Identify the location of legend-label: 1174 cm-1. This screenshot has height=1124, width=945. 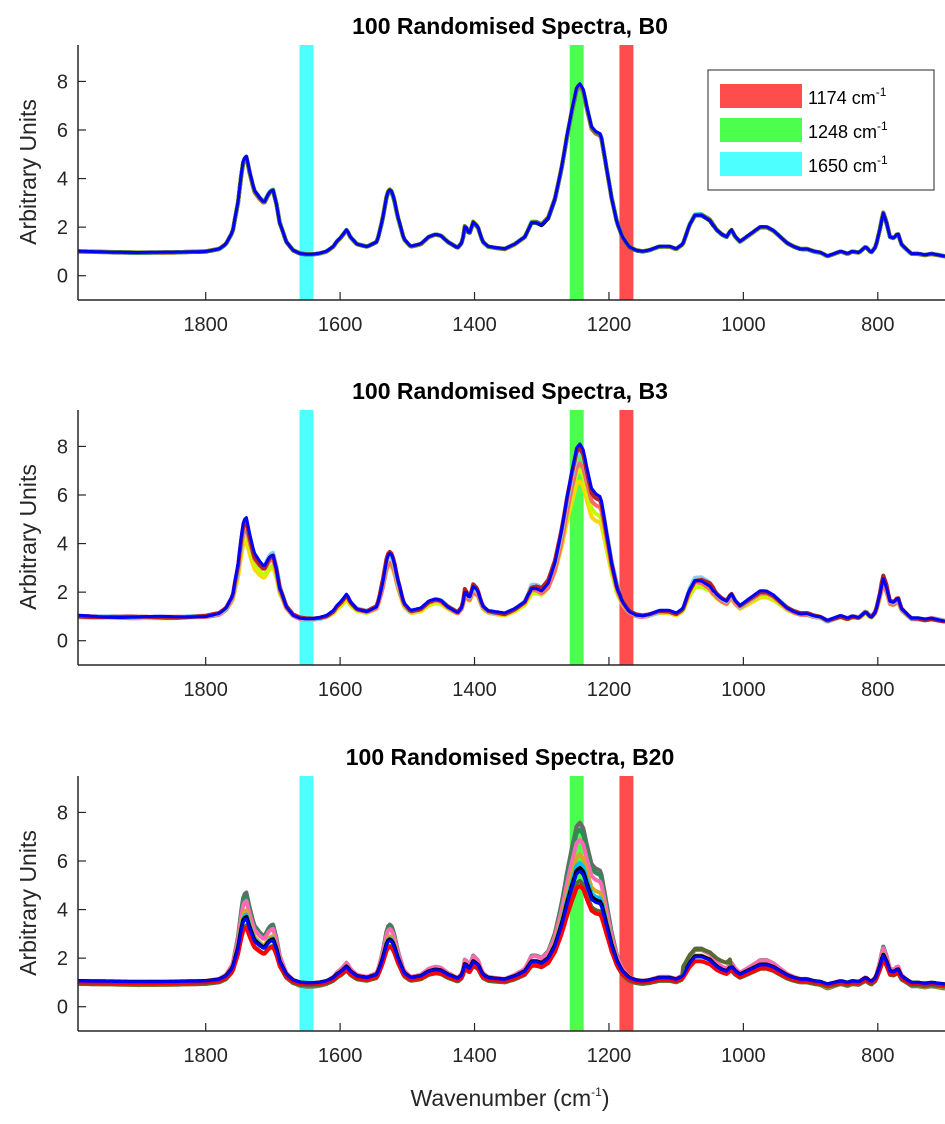
(847, 96).